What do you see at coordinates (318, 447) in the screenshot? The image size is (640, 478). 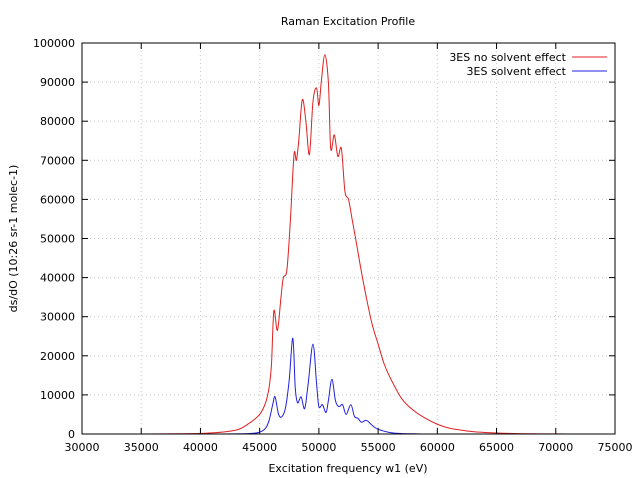 I see `x-tick-label: 50000` at bounding box center [318, 447].